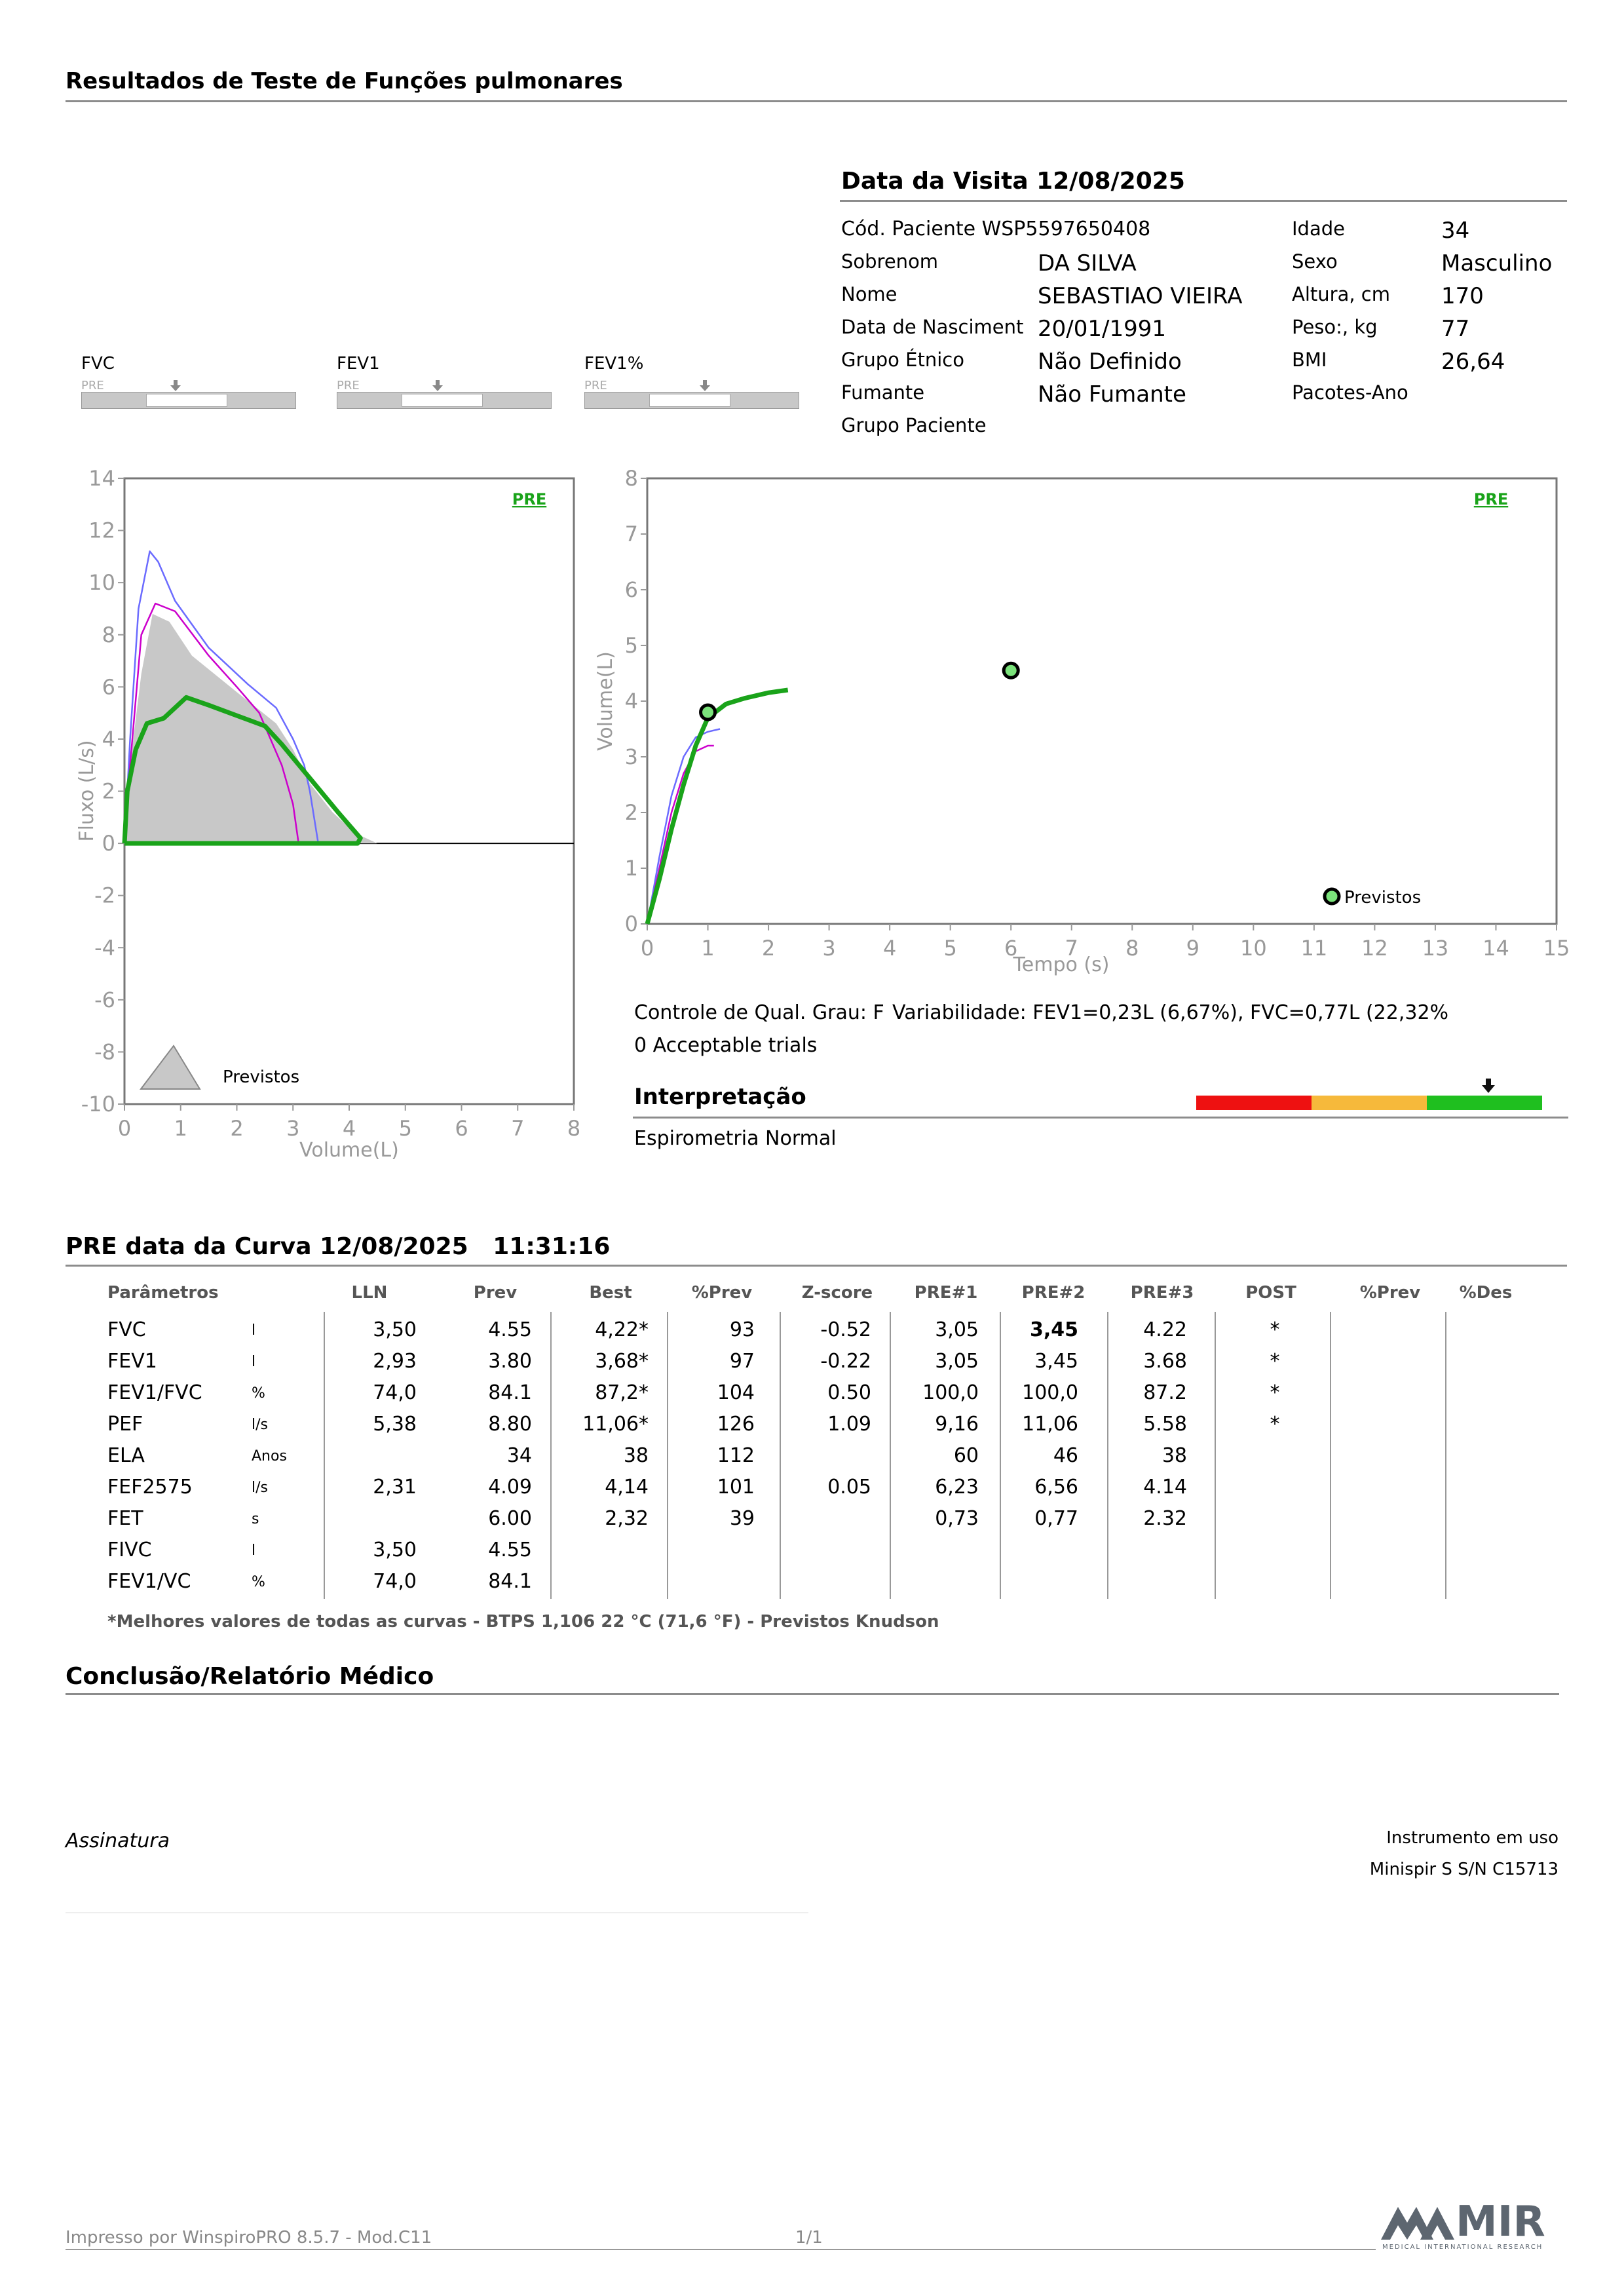  I want to click on table-header-cell: %Prev, so click(722, 1293).